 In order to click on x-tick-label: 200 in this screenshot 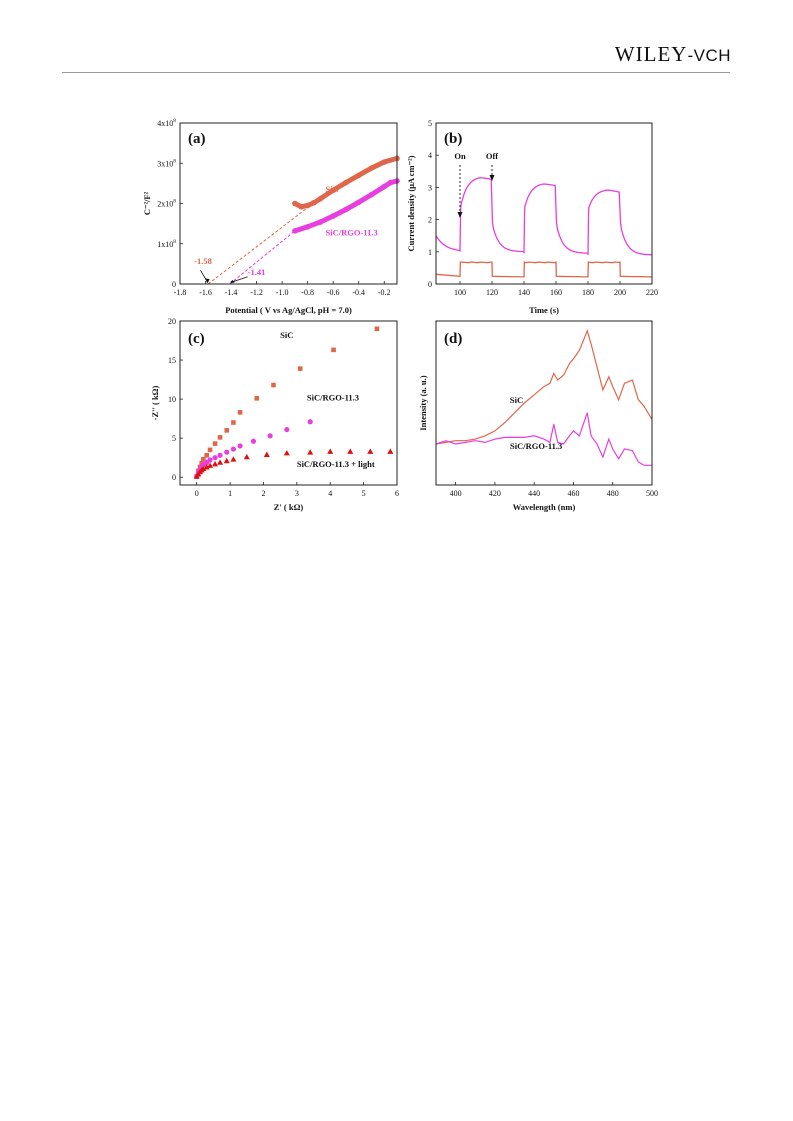, I will do `click(620, 292)`.